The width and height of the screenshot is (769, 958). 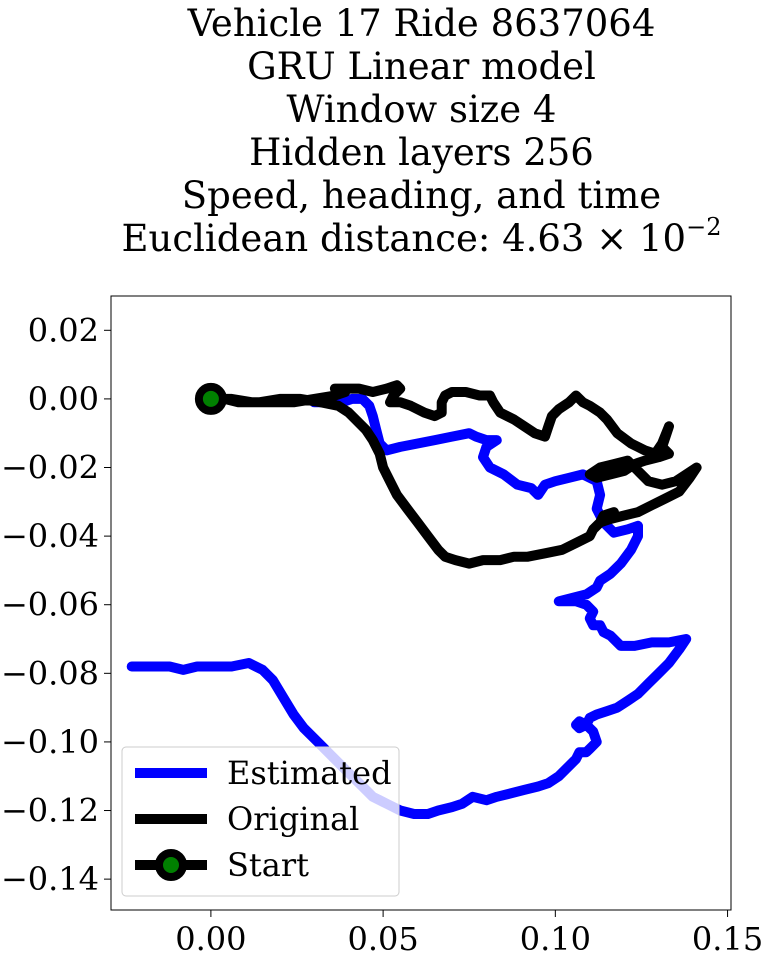 What do you see at coordinates (210, 398) in the screenshot?
I see `start-marker` at bounding box center [210, 398].